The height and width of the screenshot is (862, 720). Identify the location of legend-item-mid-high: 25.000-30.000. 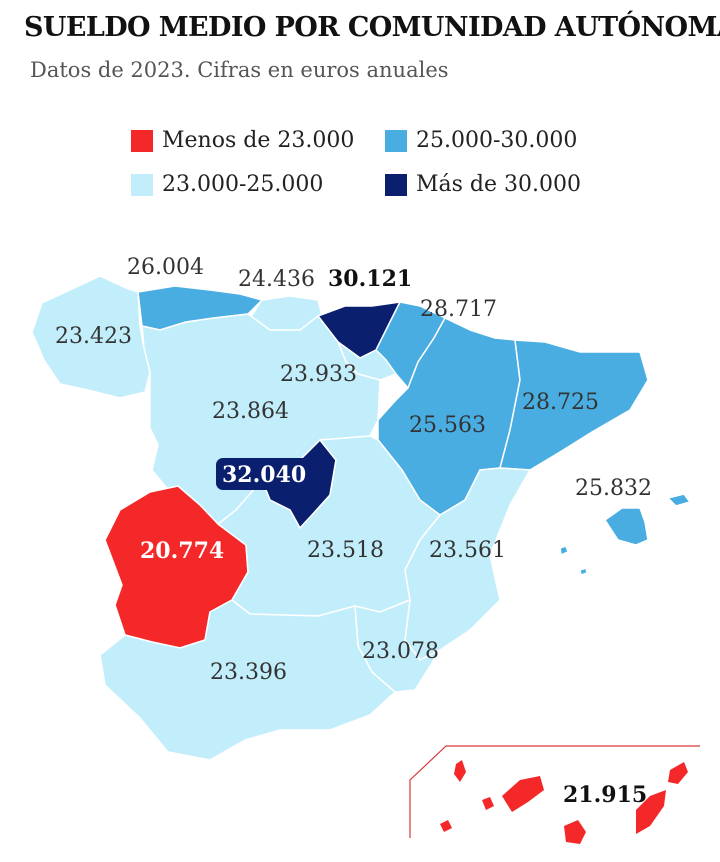
(481, 140).